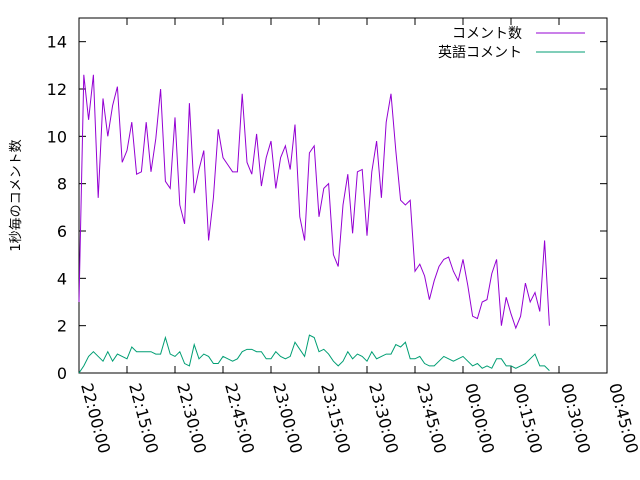  I want to click on y-tick-label: 6, so click(62, 231).